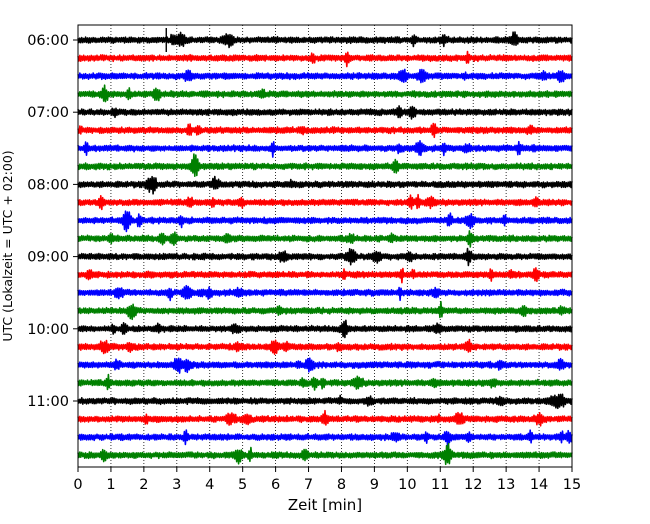 The height and width of the screenshot is (524, 650). What do you see at coordinates (52, 221) in the screenshot?
I see `y-axis: 06:00 07:00 08:00 09:00 10:00 11:00` at bounding box center [52, 221].